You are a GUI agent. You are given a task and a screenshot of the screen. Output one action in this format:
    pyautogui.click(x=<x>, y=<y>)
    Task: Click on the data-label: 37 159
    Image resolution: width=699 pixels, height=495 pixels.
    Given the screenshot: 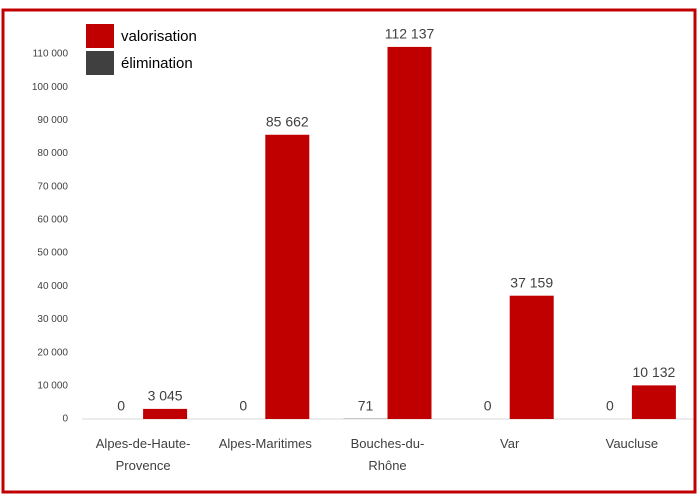 What is the action you would take?
    pyautogui.click(x=531, y=282)
    